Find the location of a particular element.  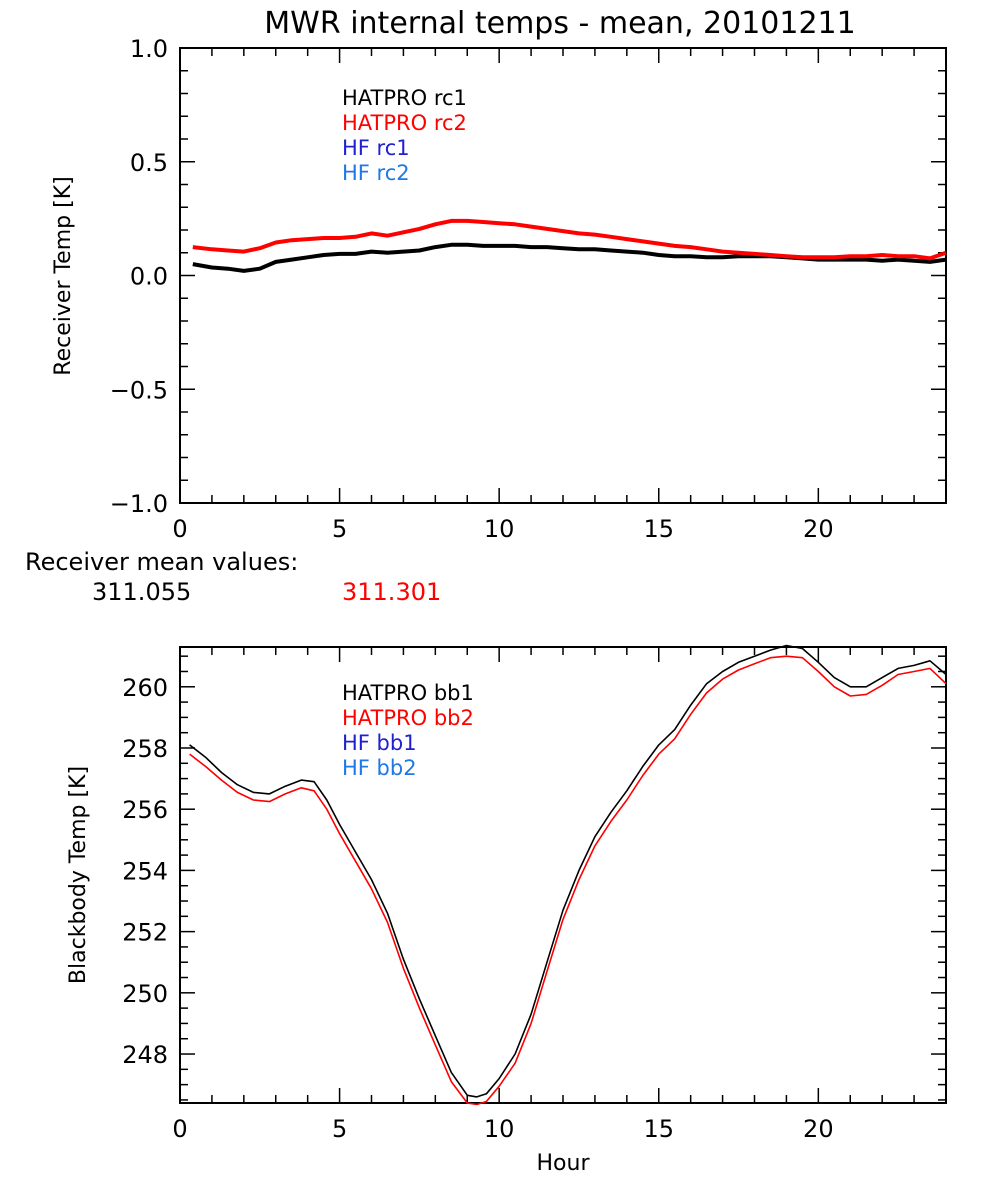

legend-entry: HATPRO bb2 is located at coordinates (408, 718).